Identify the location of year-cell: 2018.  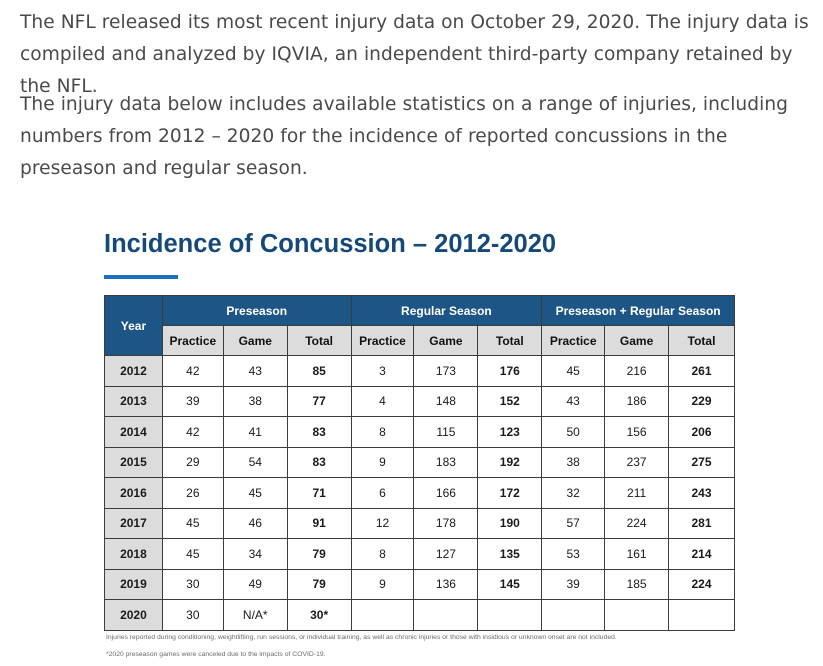
(133, 554).